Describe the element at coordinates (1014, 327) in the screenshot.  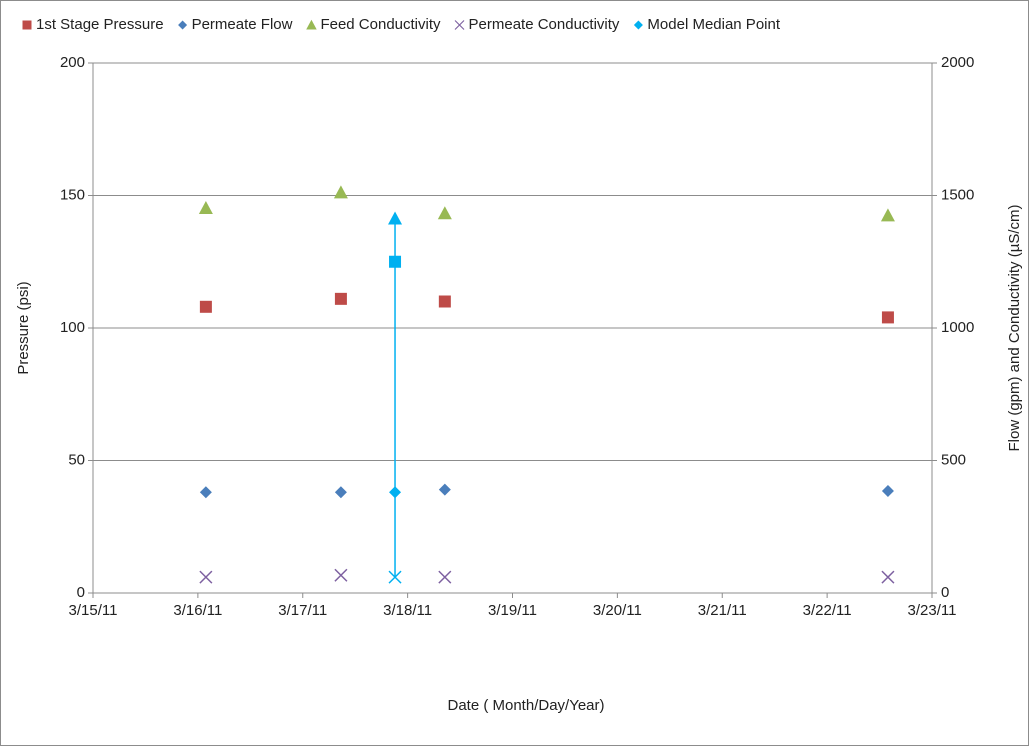
I see `y2-axis-label: Flow (gpm) and Conductivity (µS/cm)` at that location.